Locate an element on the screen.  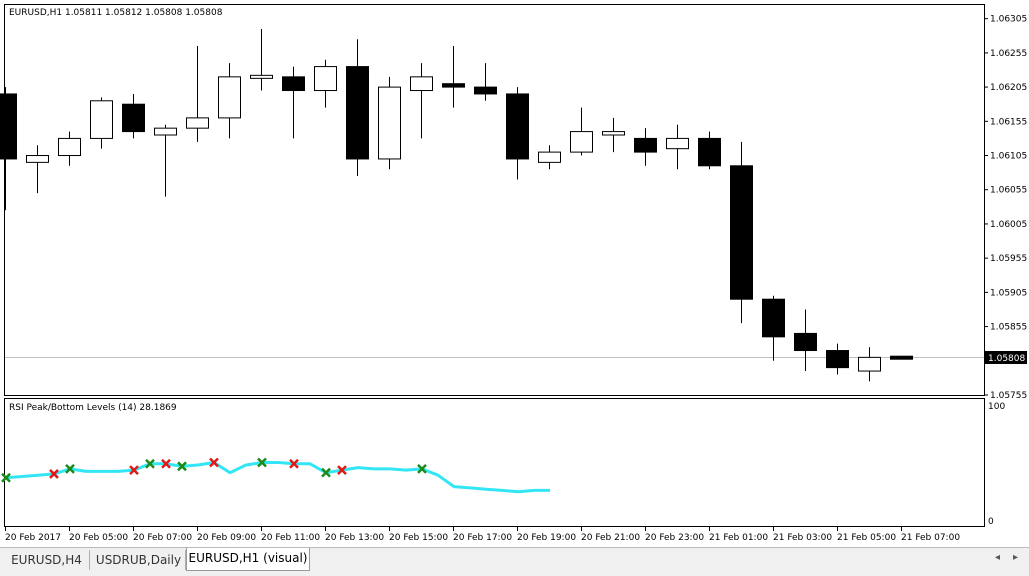
indicator-axis-top: 100 is located at coordinates (996, 407).